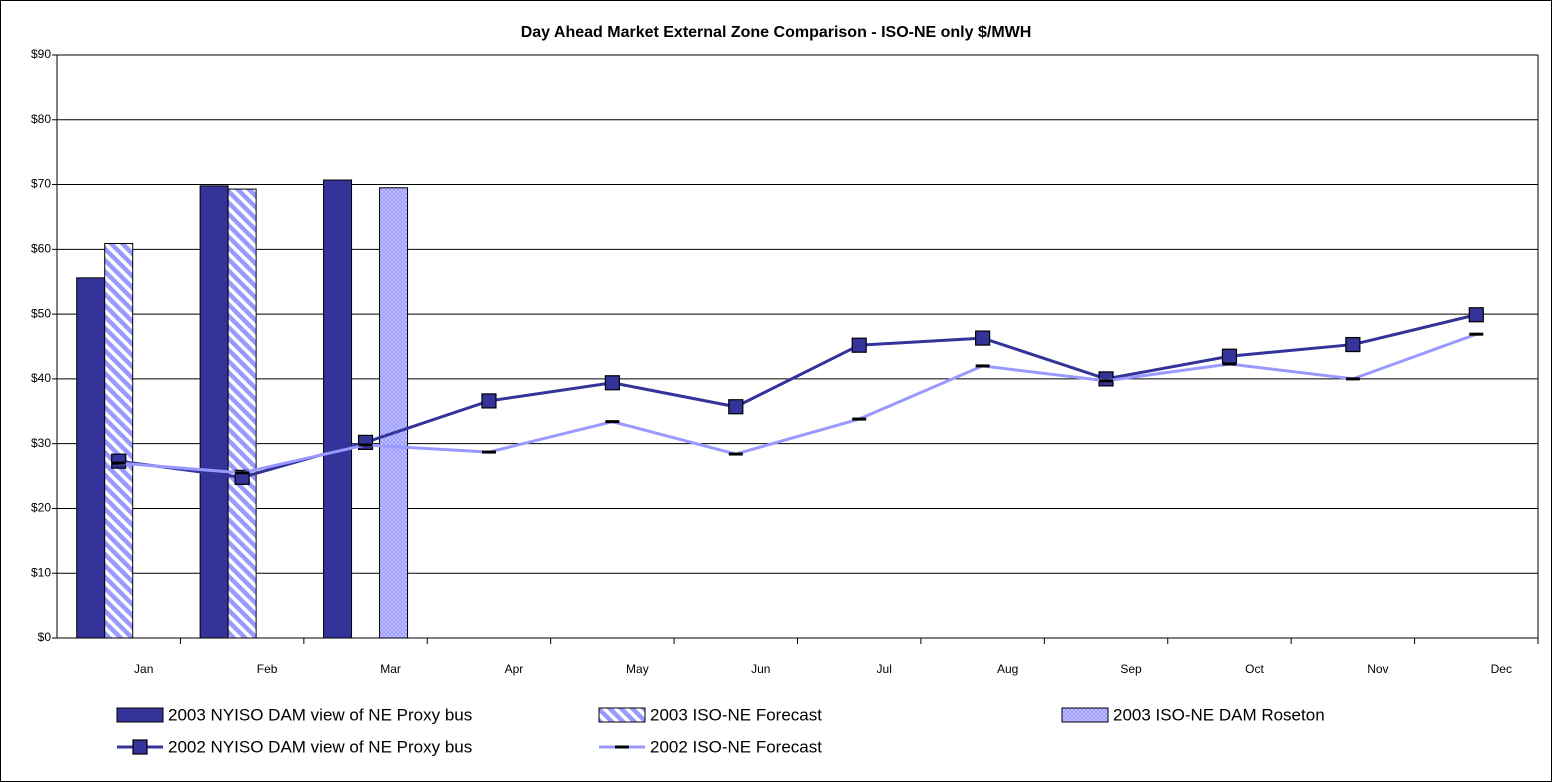  What do you see at coordinates (1007, 669) in the screenshot?
I see `x-tick-label: Aug` at bounding box center [1007, 669].